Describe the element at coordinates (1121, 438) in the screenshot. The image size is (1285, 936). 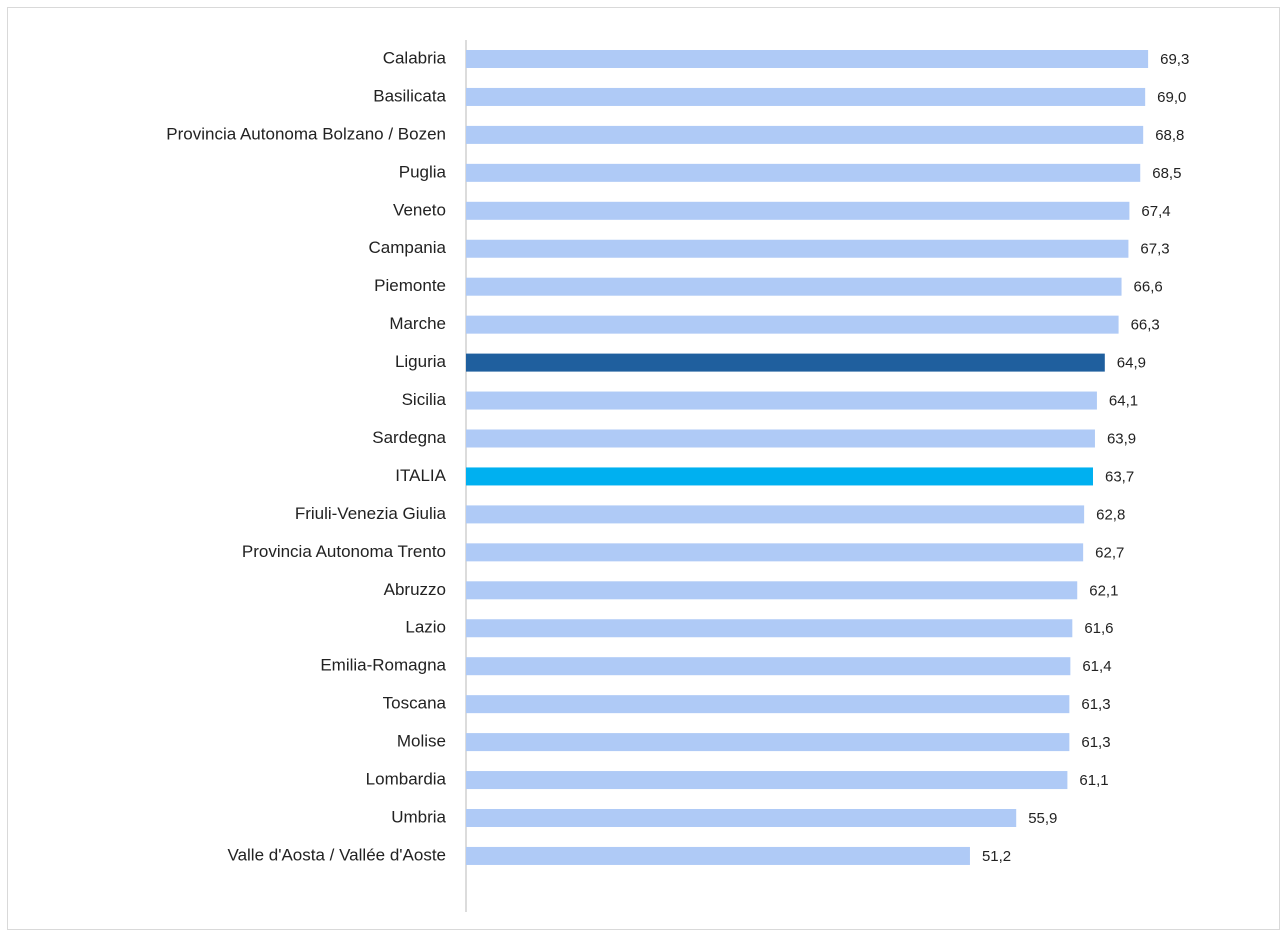
I see `value-label: 63,9` at that location.